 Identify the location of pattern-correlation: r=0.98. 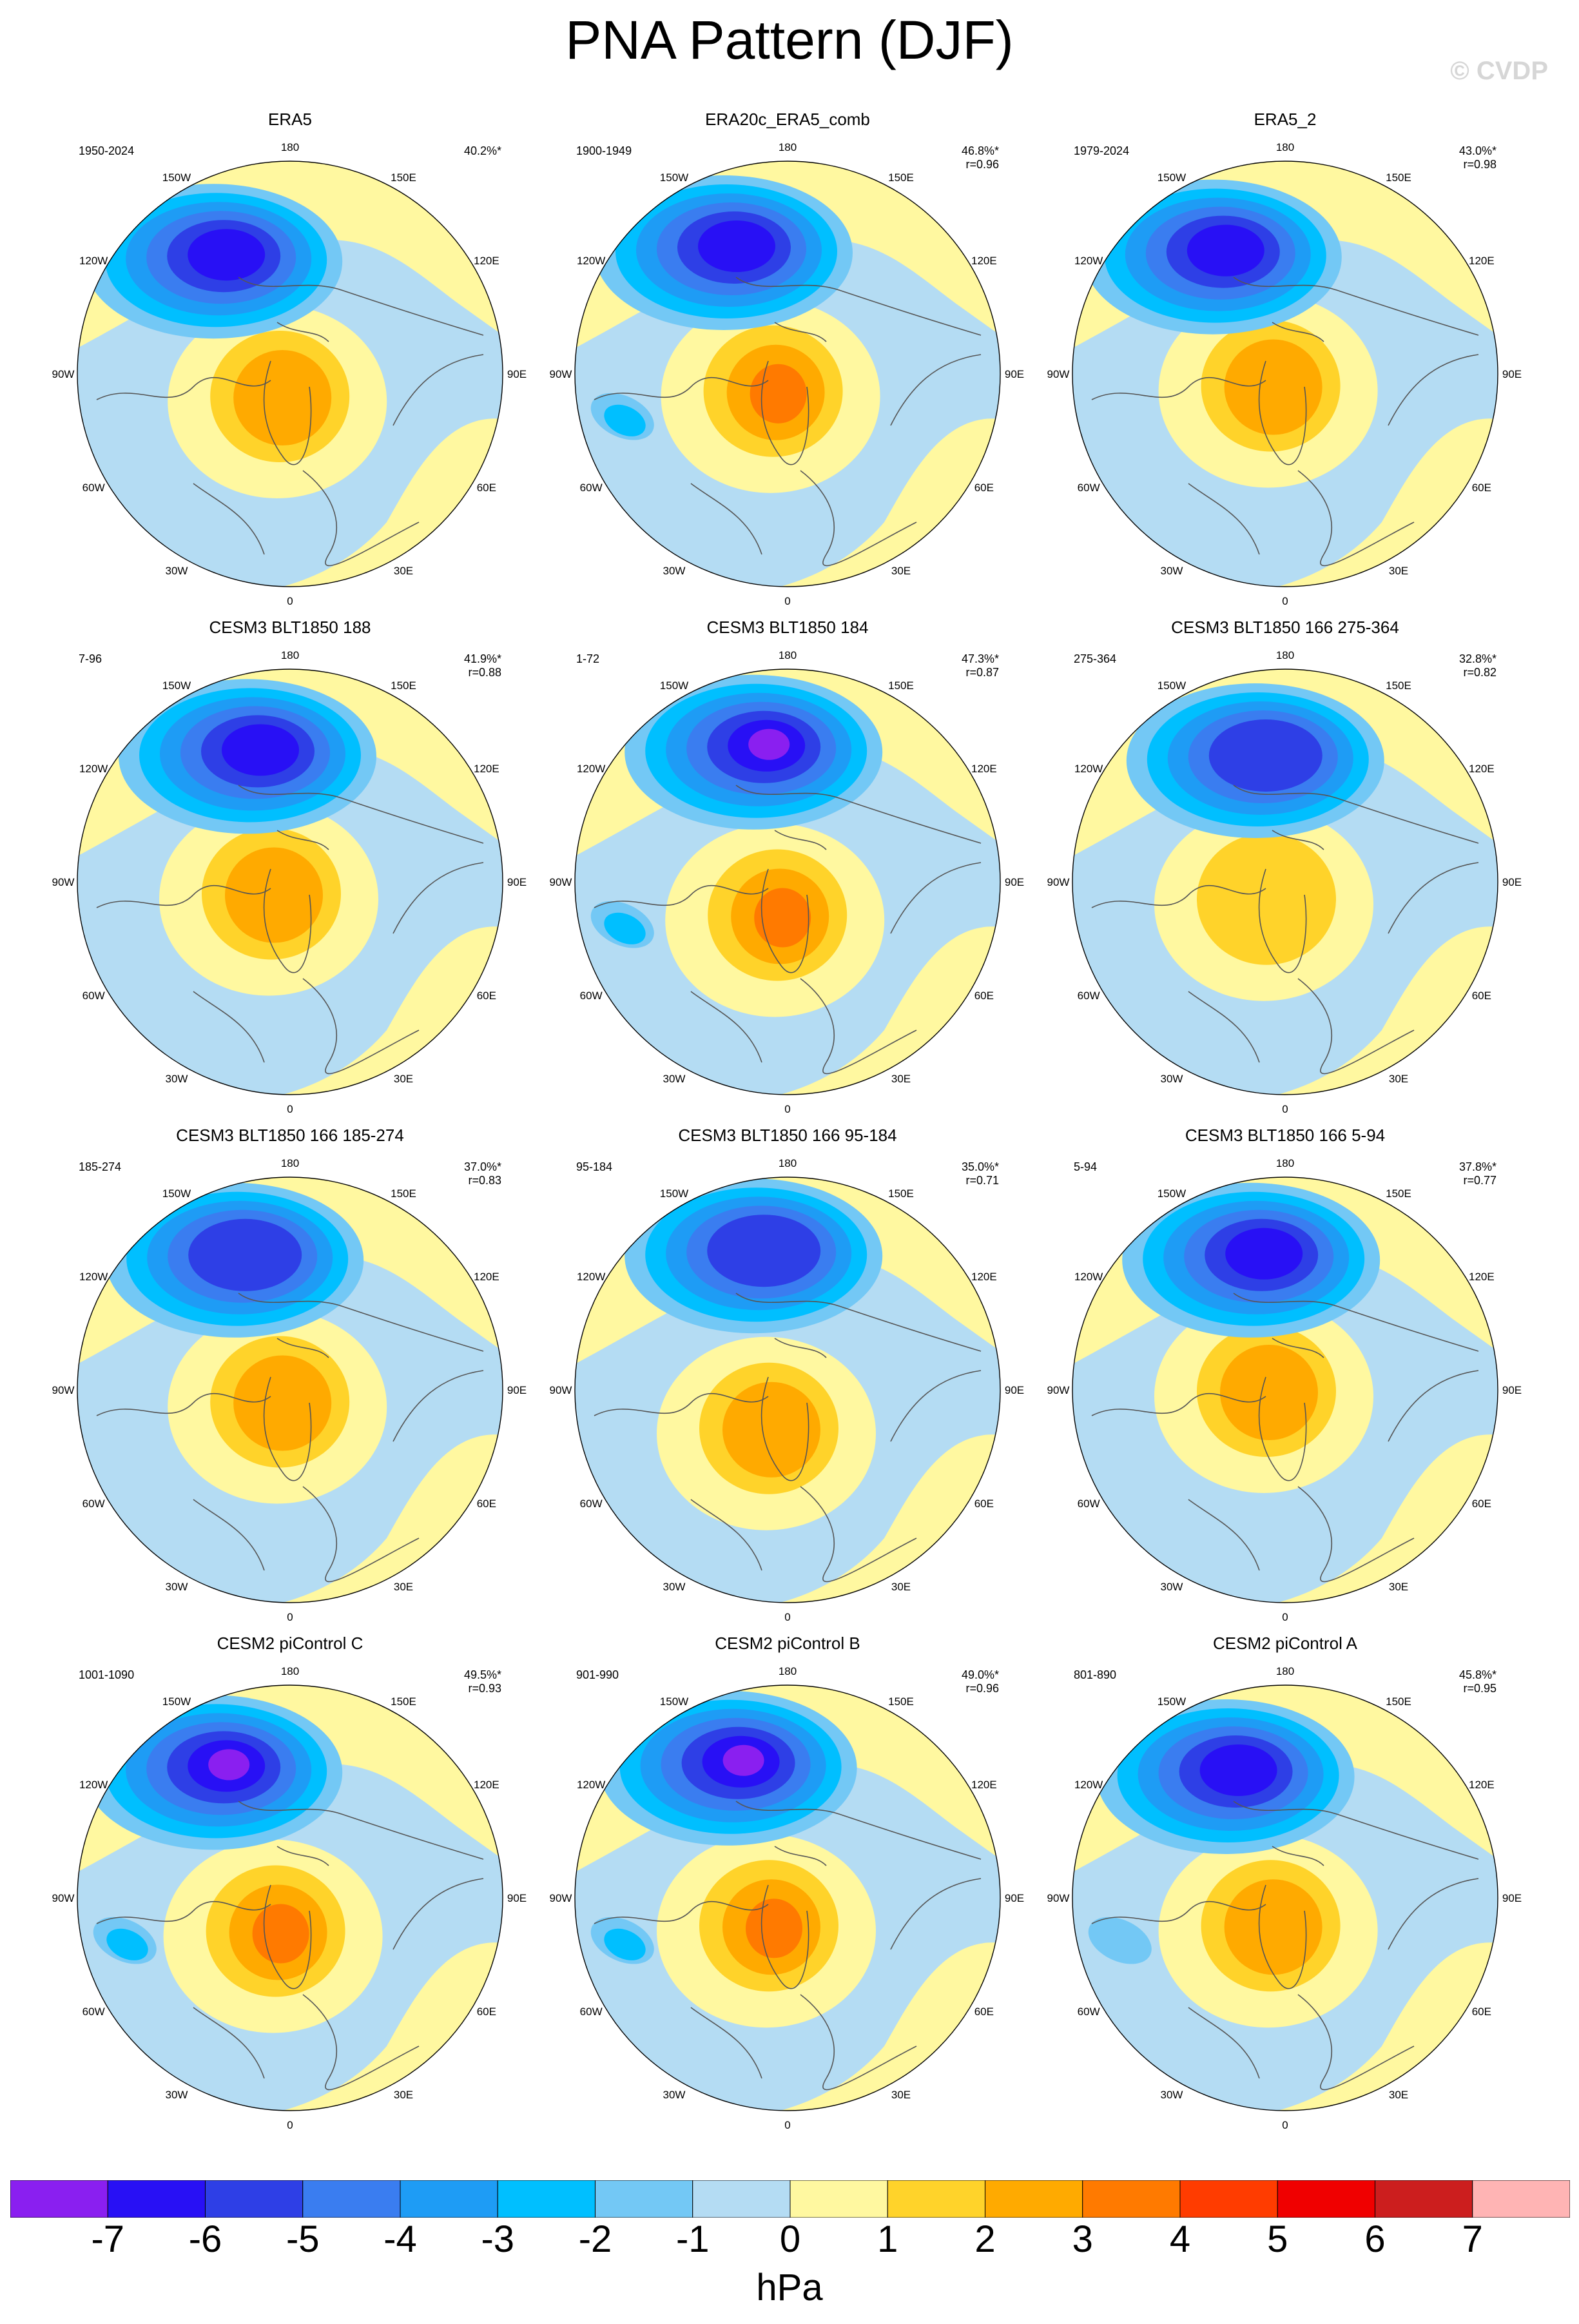
(1480, 164).